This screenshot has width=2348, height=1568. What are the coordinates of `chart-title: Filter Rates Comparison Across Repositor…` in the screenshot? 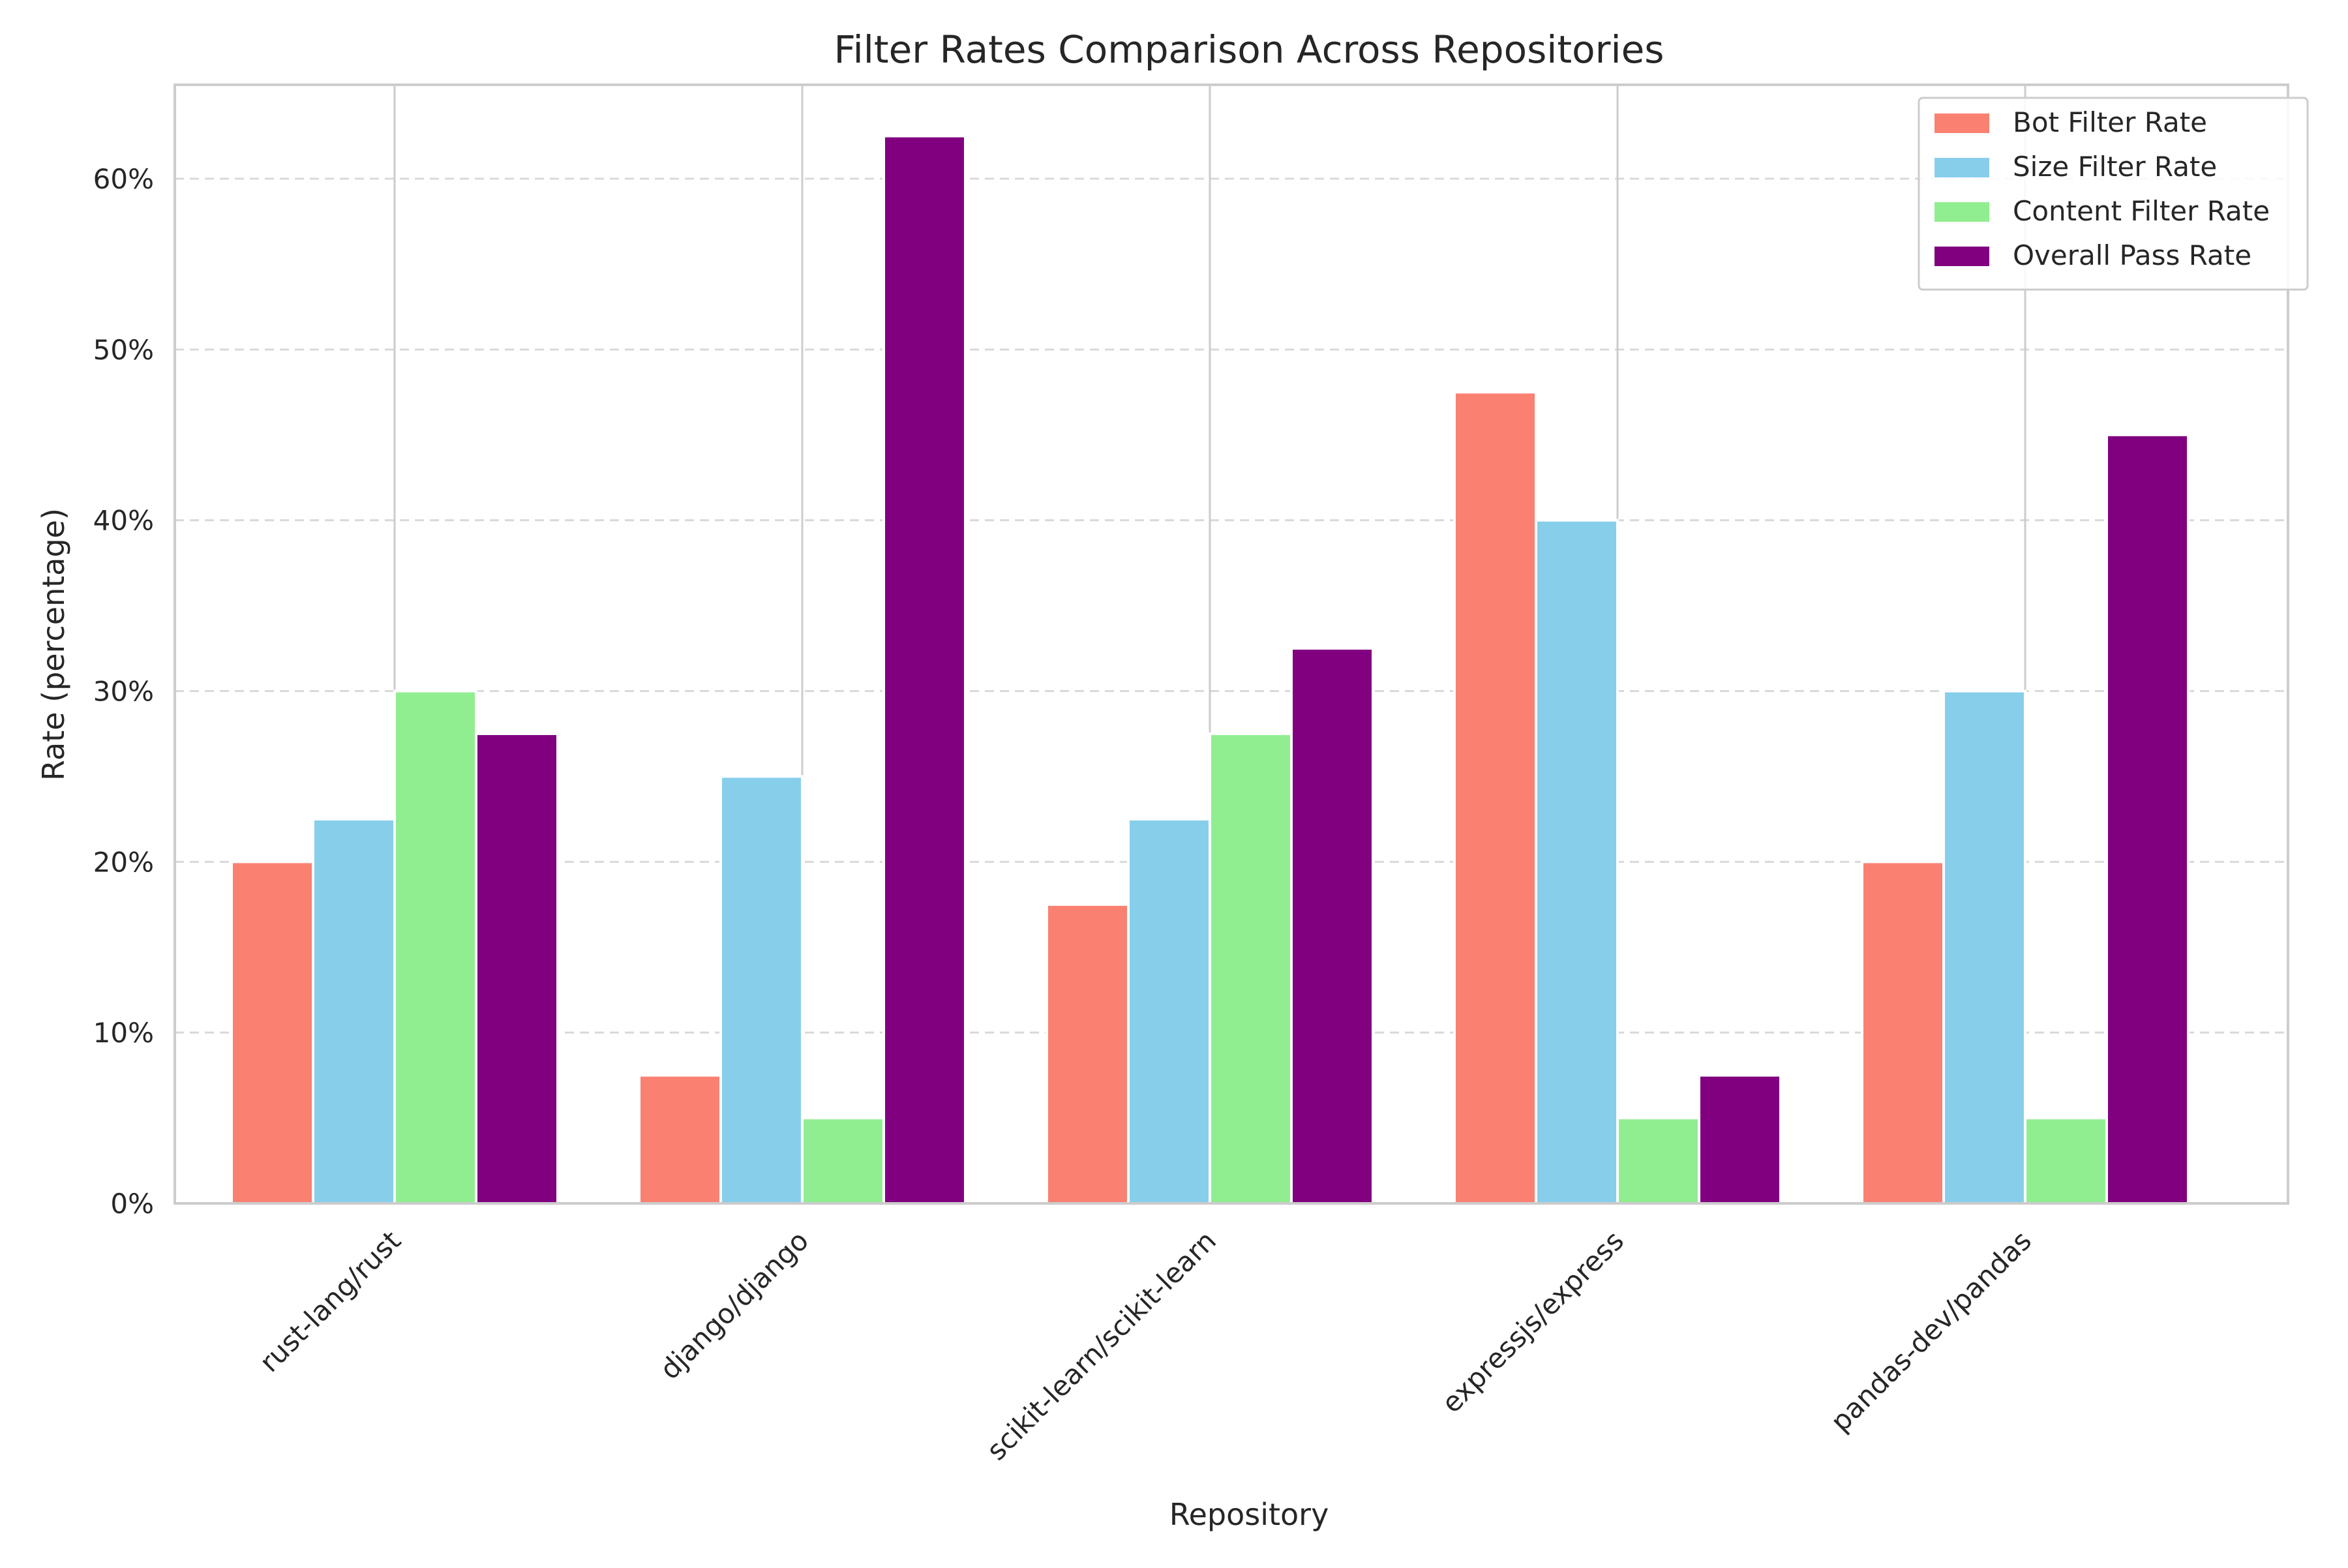 It's located at (1249, 49).